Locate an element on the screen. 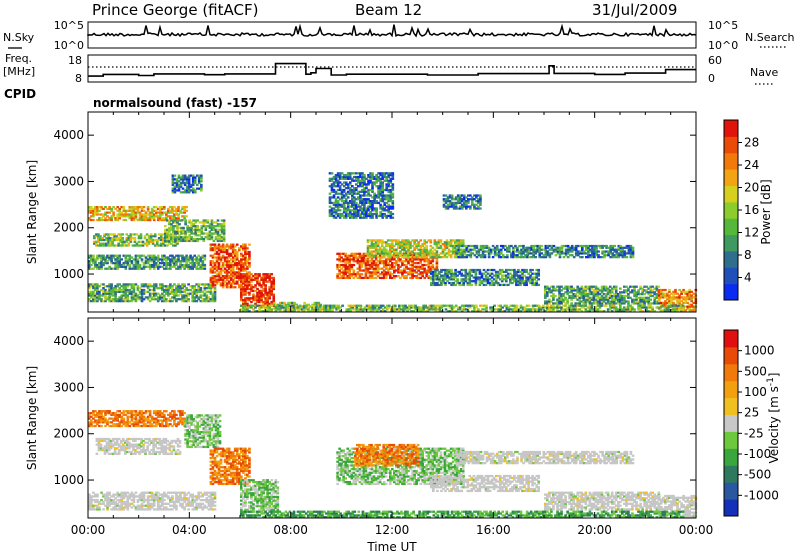 The width and height of the screenshot is (800, 554). velocity-colorbar-label: Velocity [m s-1] is located at coordinates (773, 418).